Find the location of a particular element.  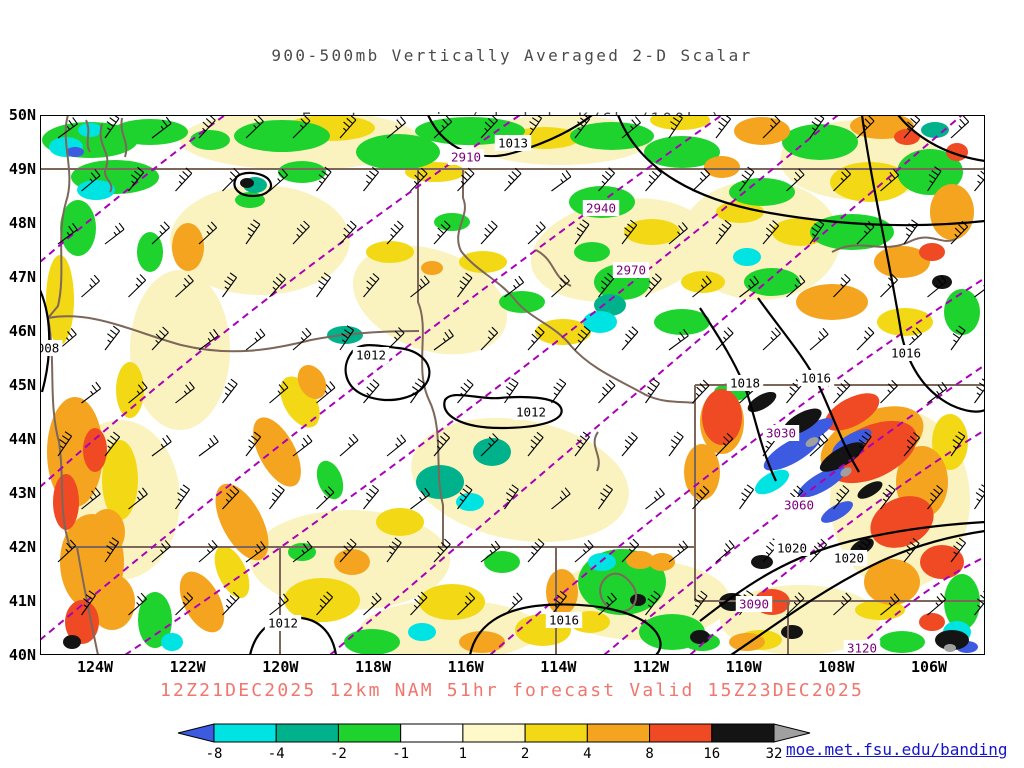

colorbar-legend: -8 -4 -2 -1 1 2 4 8 16 32 is located at coordinates (494, 742).